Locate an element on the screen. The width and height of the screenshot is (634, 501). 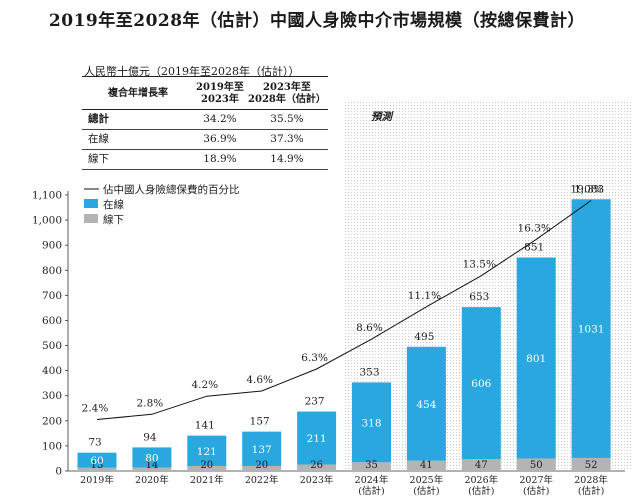
bar-label-total: 1,083 is located at coordinates (589, 189).